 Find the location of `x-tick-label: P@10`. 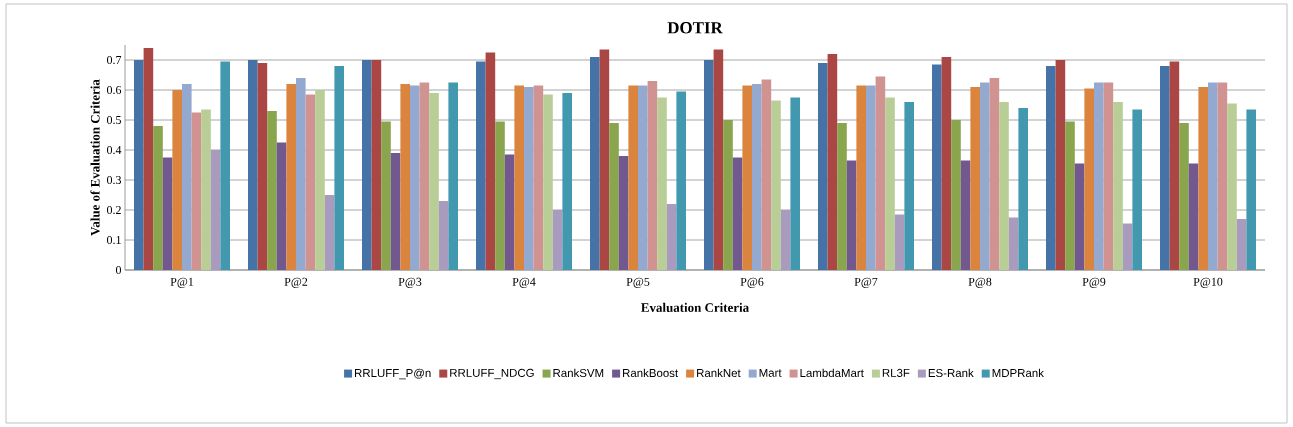

x-tick-label: P@10 is located at coordinates (1208, 282).